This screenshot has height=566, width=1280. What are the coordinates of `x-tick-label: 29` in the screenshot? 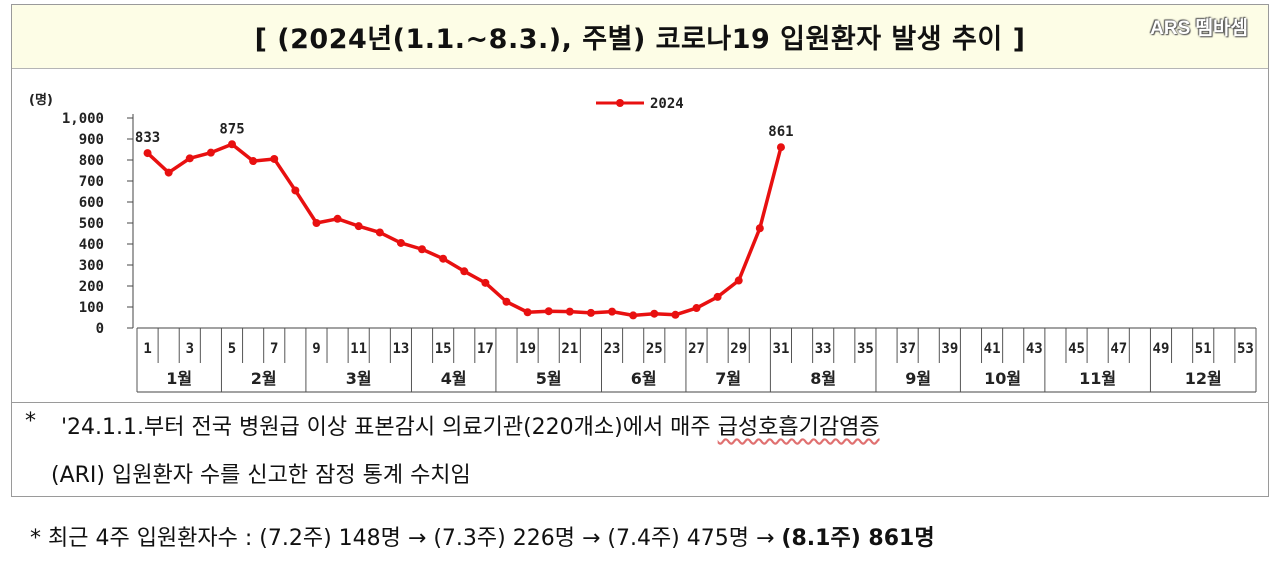 It's located at (738, 349).